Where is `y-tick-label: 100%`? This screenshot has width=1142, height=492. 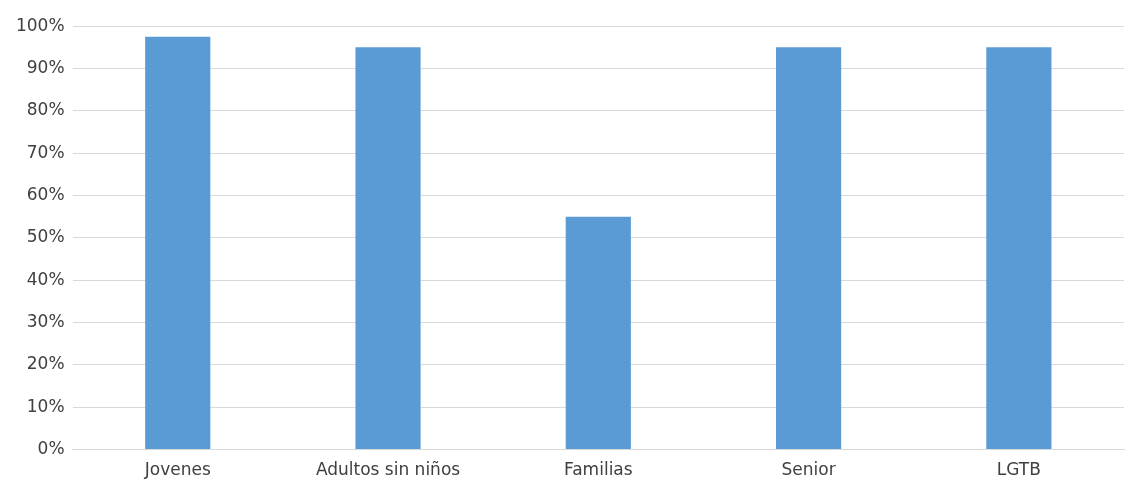 y-tick-label: 100% is located at coordinates (40, 24).